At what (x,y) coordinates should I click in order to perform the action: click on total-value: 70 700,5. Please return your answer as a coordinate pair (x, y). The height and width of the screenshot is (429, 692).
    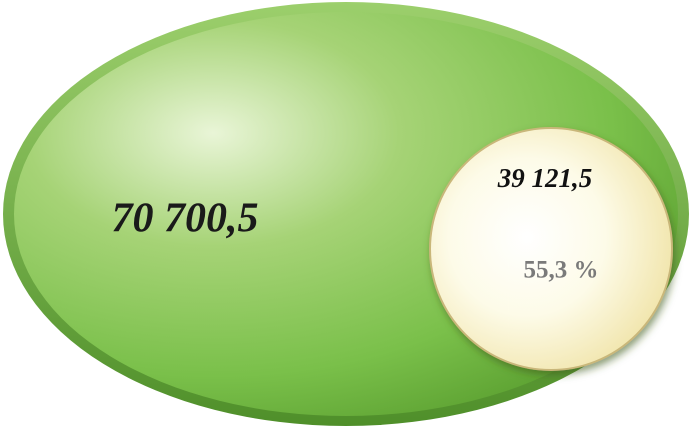
    Looking at the image, I should click on (185, 219).